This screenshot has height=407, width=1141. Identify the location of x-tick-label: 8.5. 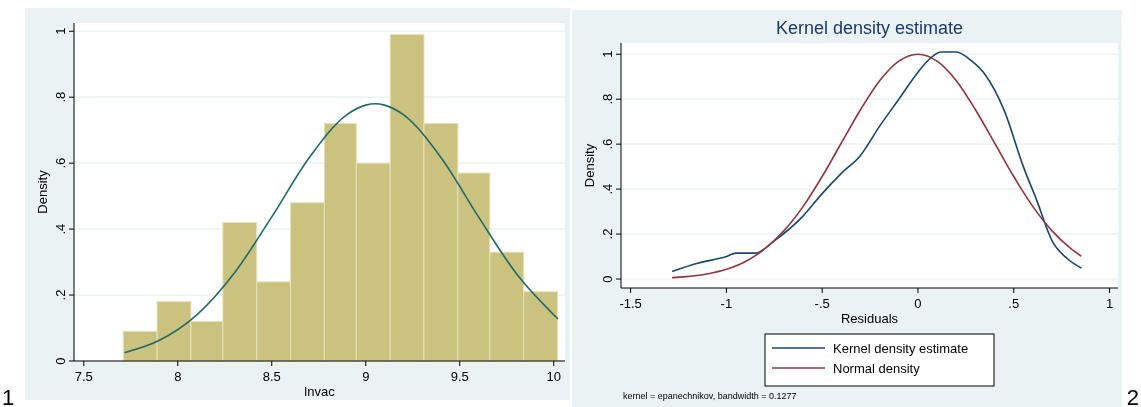
(271, 376).